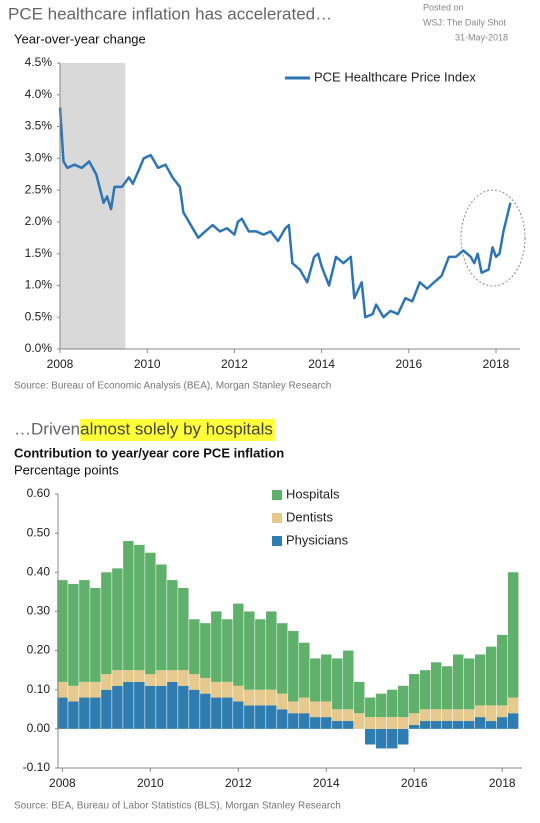  I want to click on x-tick-label: 2012, so click(238, 783).